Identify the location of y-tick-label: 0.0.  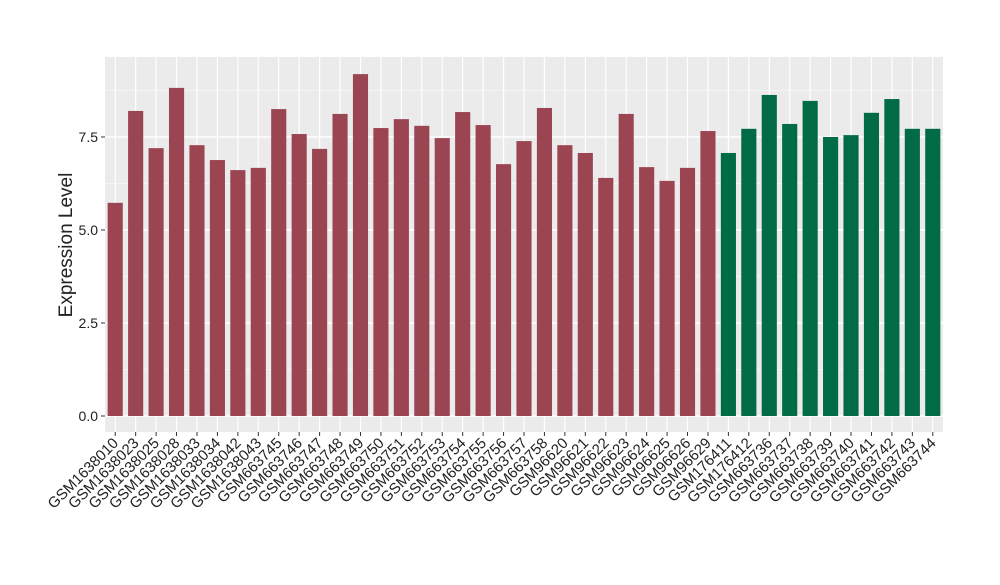
(89, 416).